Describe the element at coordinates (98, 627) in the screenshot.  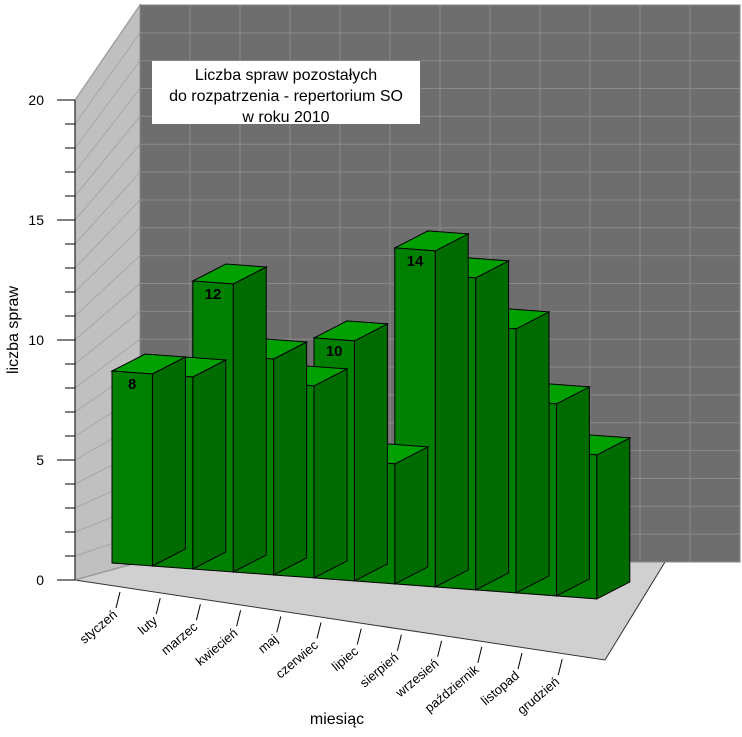
I see `x-tick-label: styczeń` at that location.